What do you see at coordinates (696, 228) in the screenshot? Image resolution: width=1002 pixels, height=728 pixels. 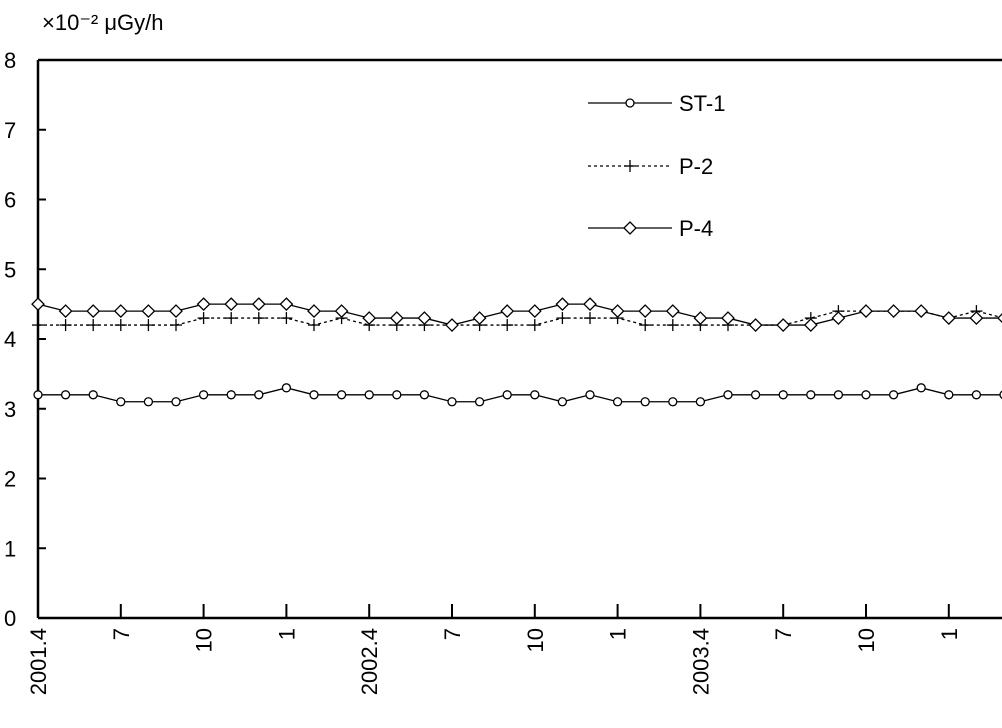 I see `legend-label: P-4` at bounding box center [696, 228].